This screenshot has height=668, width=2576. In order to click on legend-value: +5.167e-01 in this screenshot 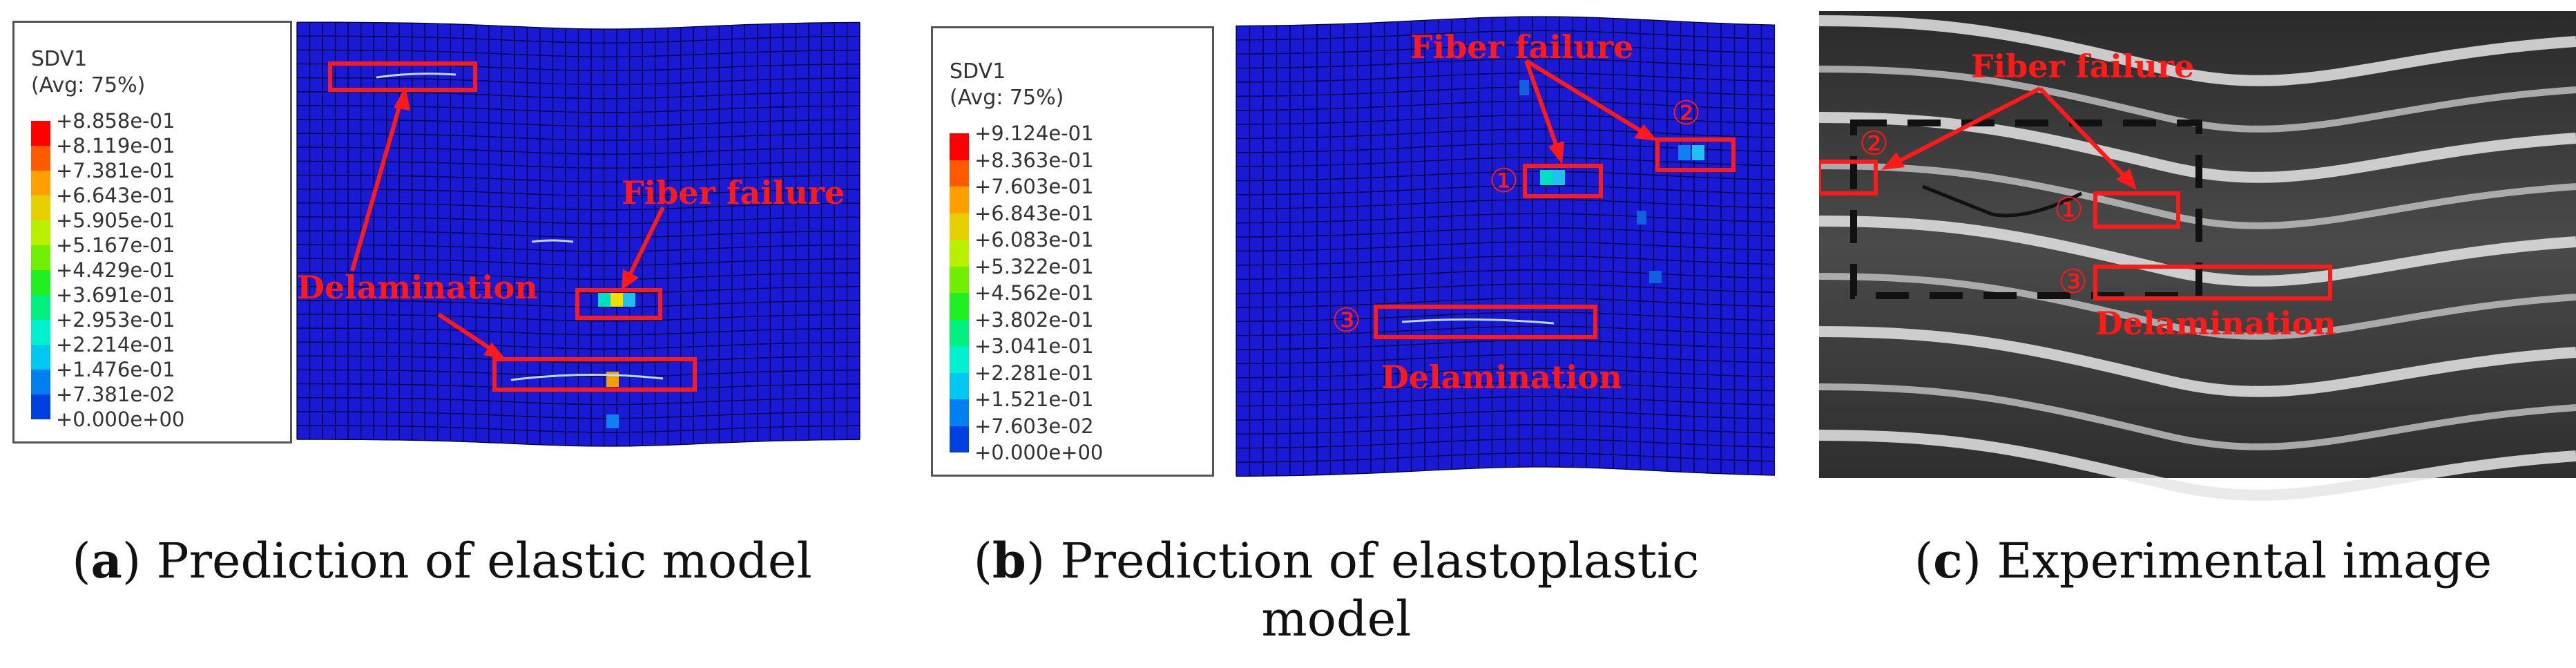, I will do `click(115, 245)`.